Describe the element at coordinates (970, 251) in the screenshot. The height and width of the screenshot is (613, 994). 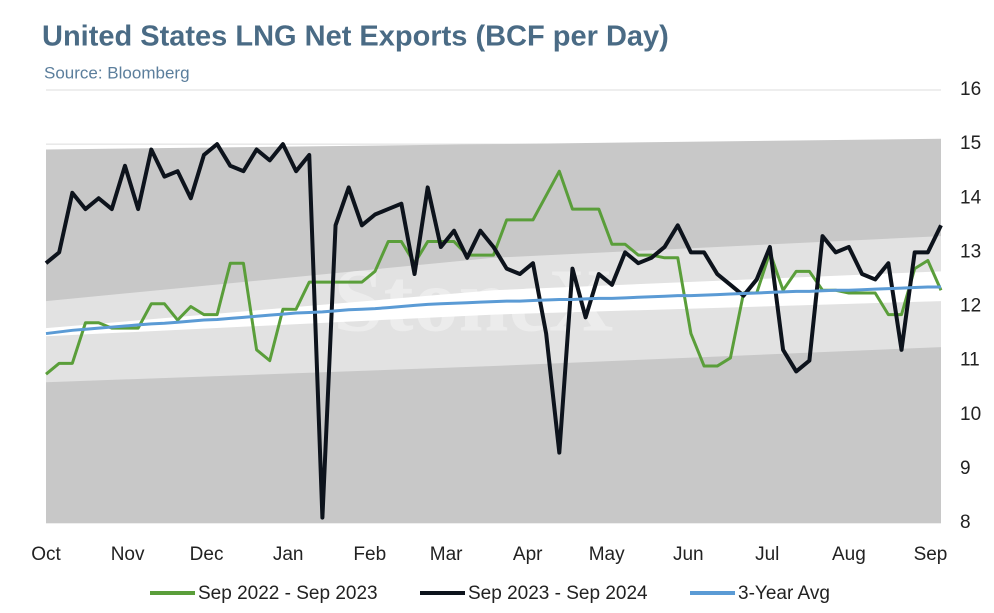
I see `y-tick-label: 13` at that location.